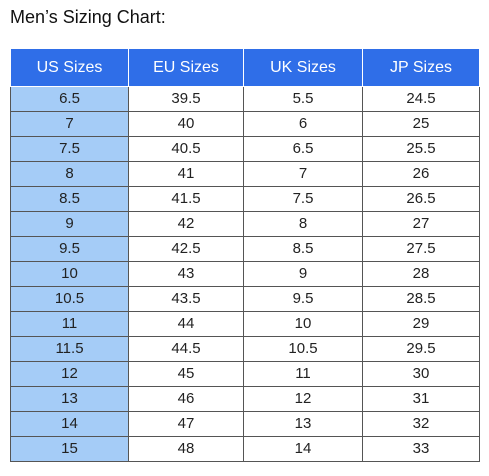  I want to click on table-row: 9.5 42.5 8.5 27.5, so click(245, 249).